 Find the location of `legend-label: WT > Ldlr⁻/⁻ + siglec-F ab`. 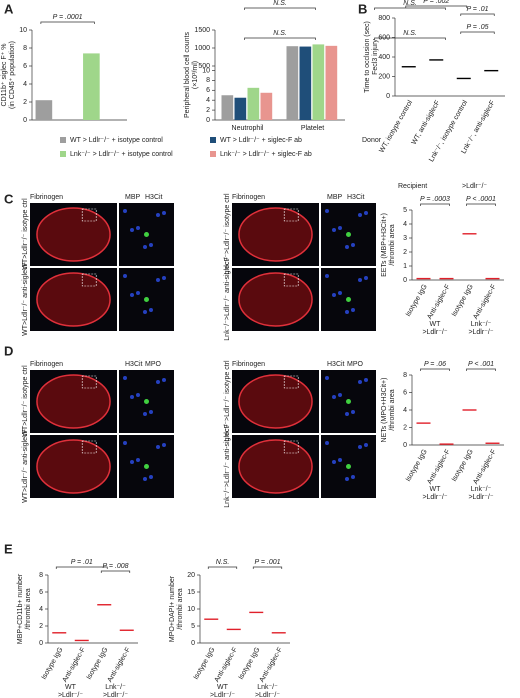

legend-label: WT > Ldlr⁻/⁻ + siglec-F ab is located at coordinates (261, 140).